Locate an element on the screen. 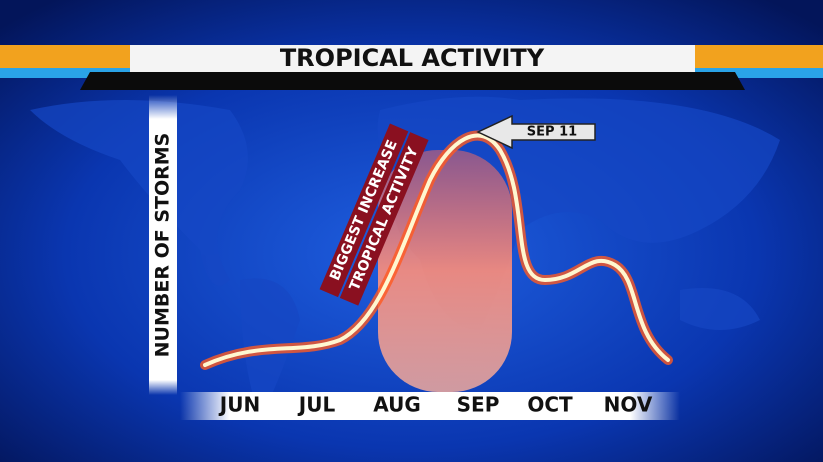  month-label: OCT is located at coordinates (550, 405).